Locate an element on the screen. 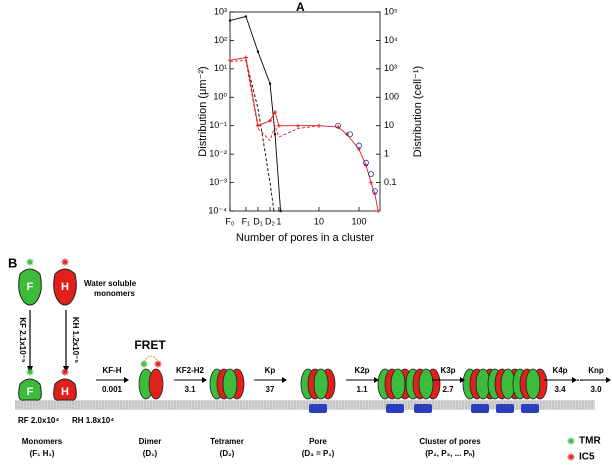  stage-name: Monomers is located at coordinates (42, 441).